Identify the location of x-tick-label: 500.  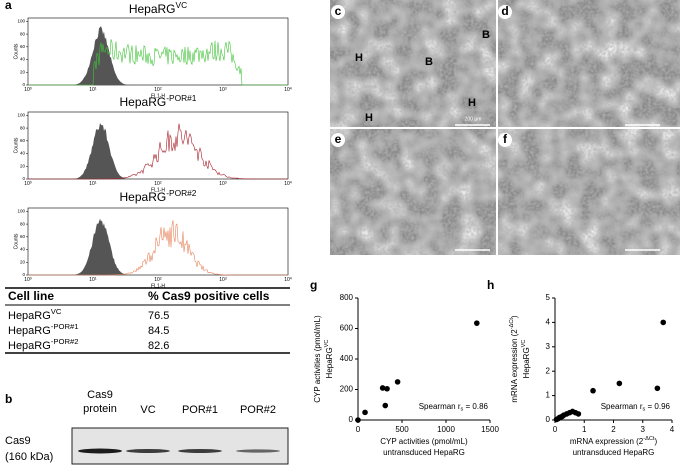
(402, 429).